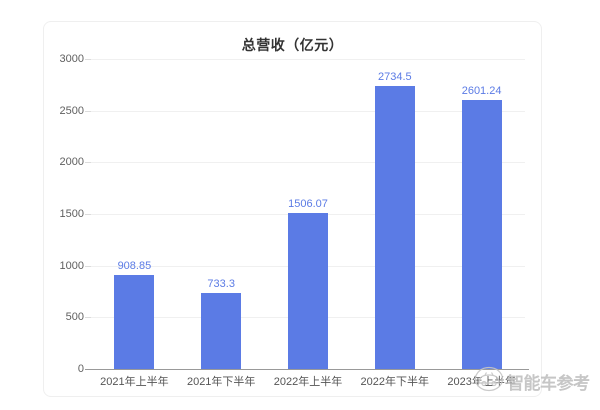 The height and width of the screenshot is (410, 600). I want to click on bar-value-label: 1506.07, so click(308, 204).